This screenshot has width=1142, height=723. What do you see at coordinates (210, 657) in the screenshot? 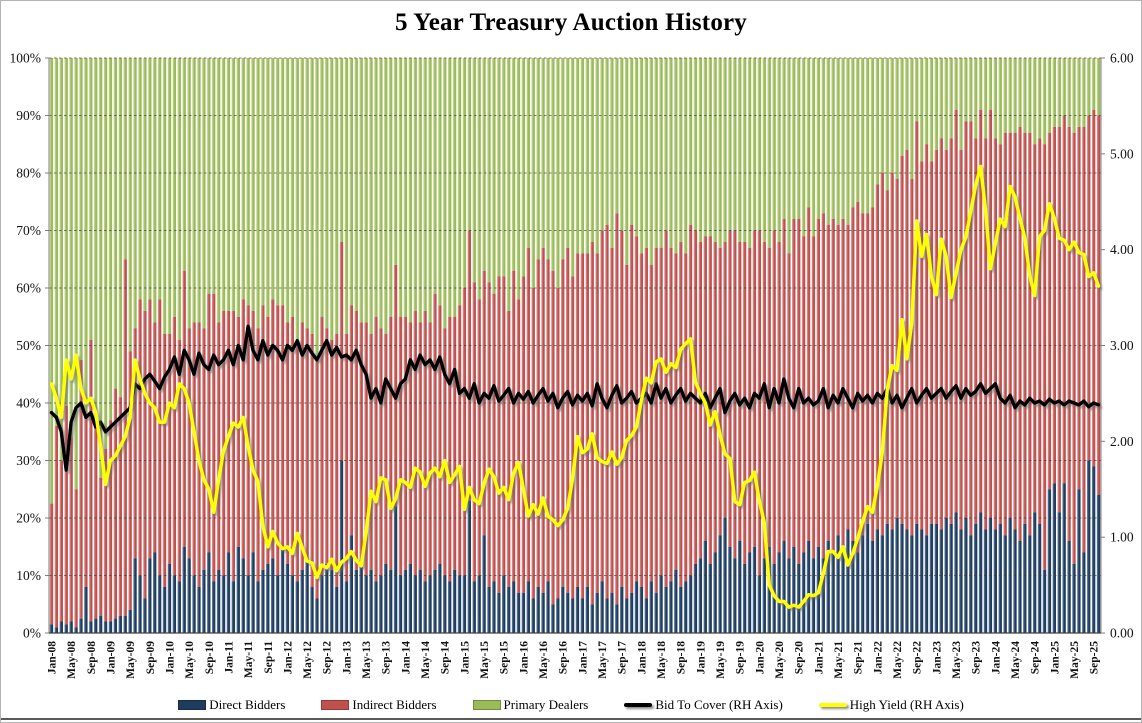
I see `svg-text: Sep-10` at bounding box center [210, 657].